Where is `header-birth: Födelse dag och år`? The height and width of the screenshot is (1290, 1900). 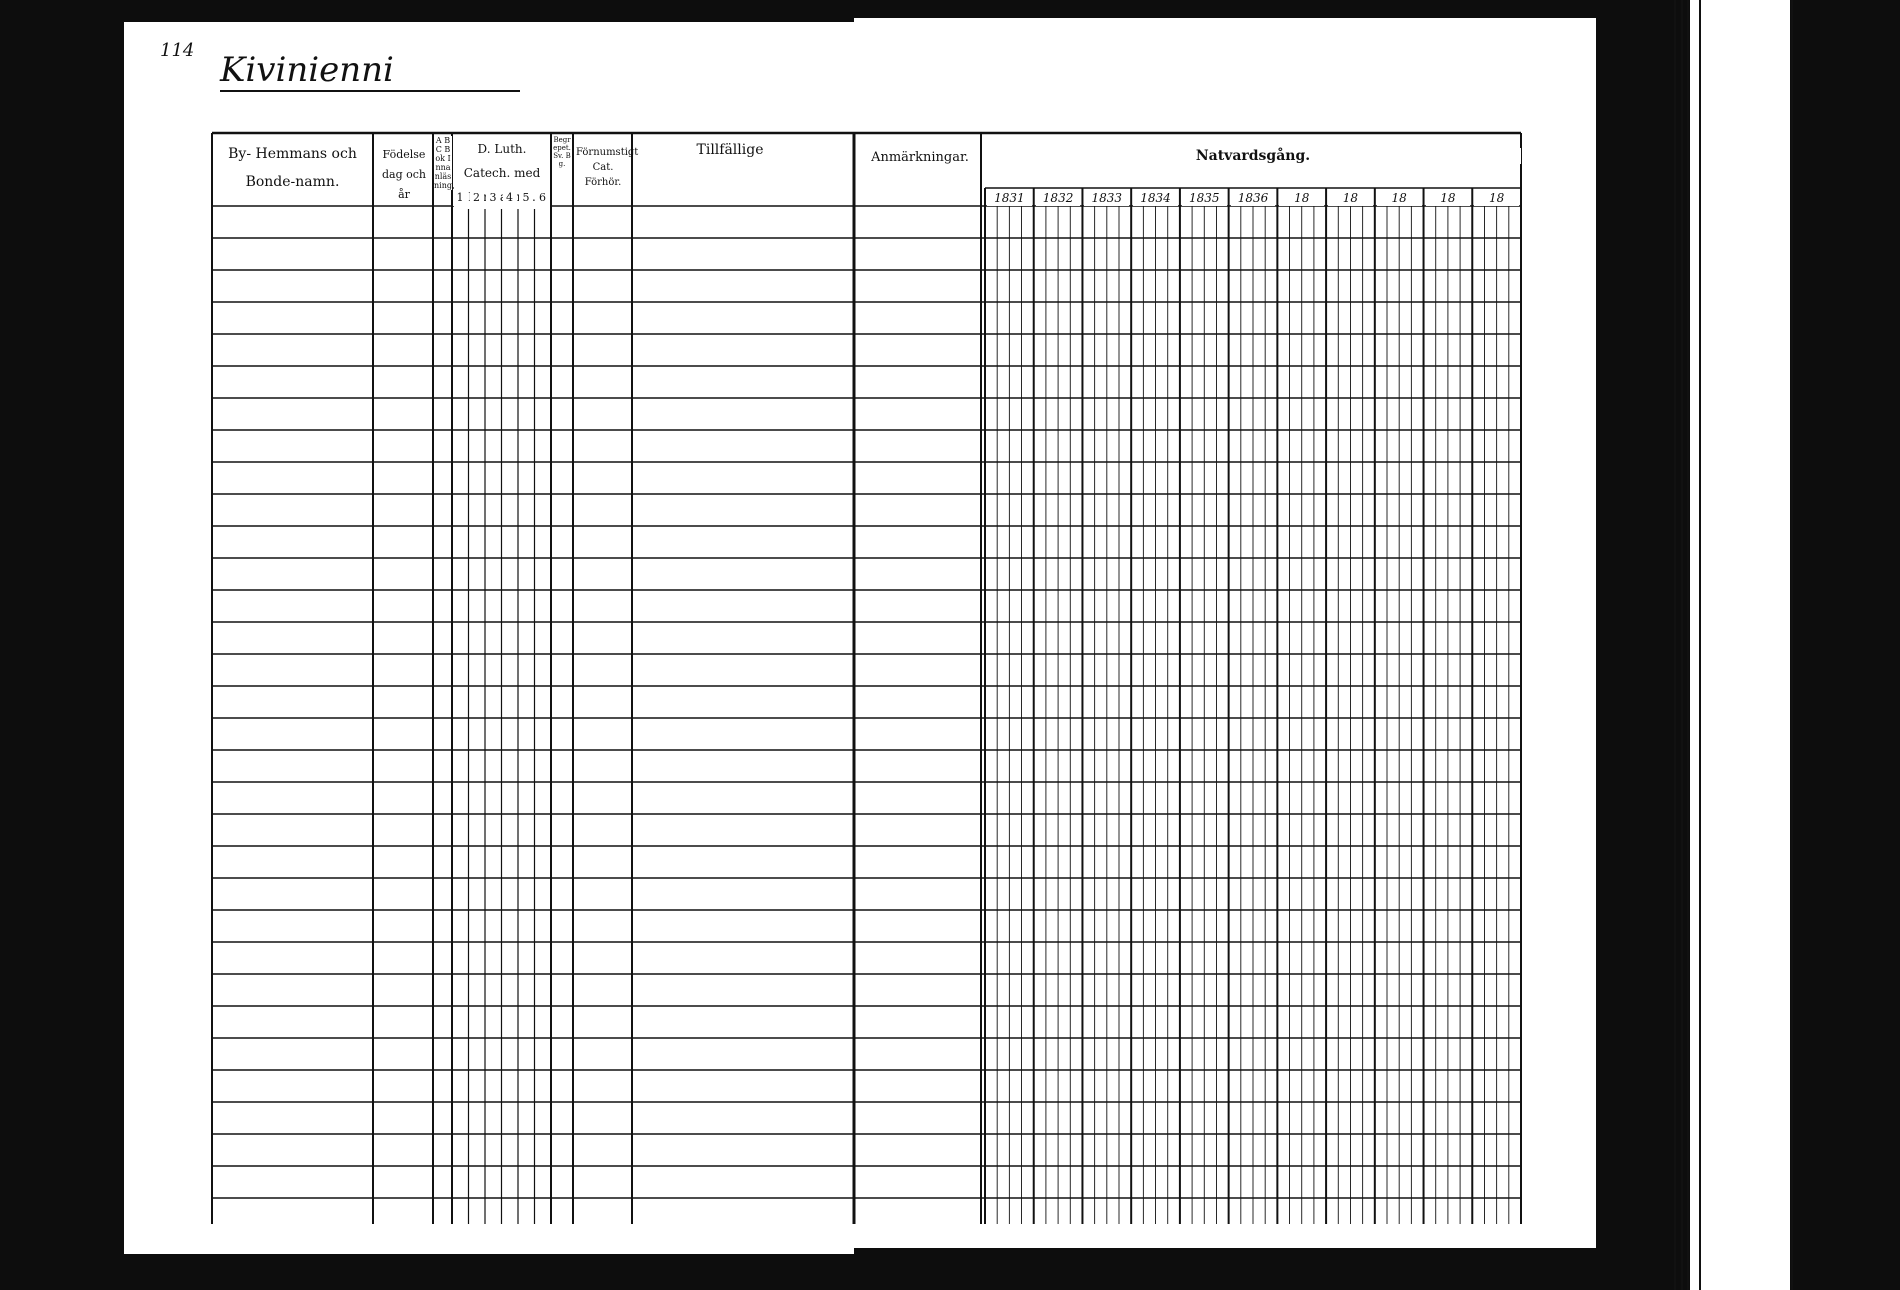
header-birth: Födelse dag och år is located at coordinates (404, 175).